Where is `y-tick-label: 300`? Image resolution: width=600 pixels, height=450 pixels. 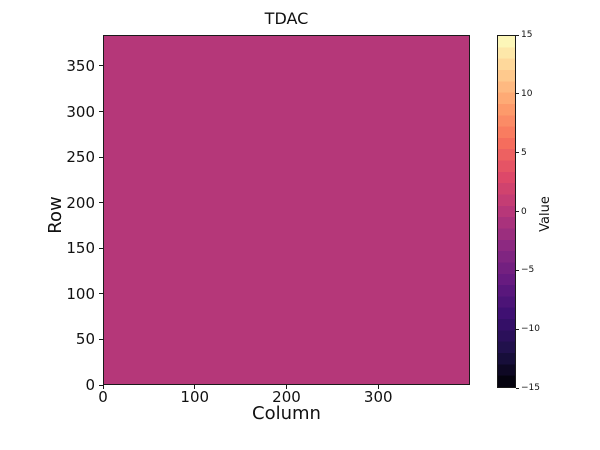 y-tick-label: 300 is located at coordinates (80, 111).